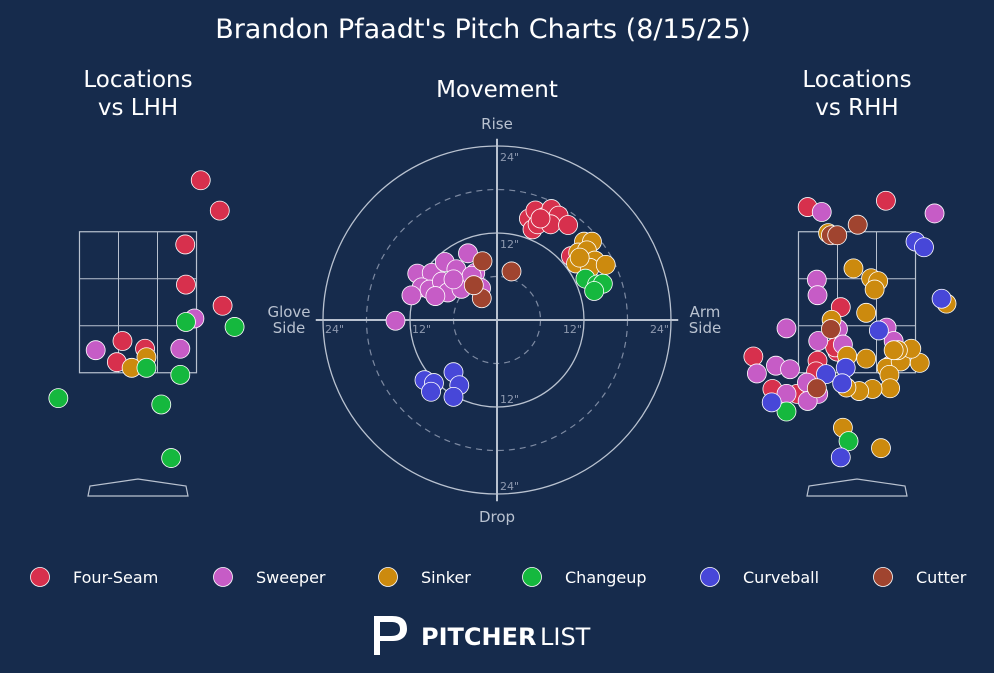 This screenshot has height=673, width=994. What do you see at coordinates (606, 577) in the screenshot?
I see `legend-label: Changeup` at bounding box center [606, 577].